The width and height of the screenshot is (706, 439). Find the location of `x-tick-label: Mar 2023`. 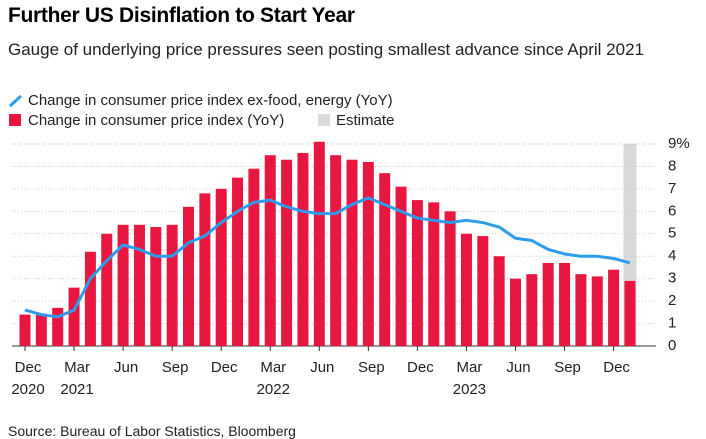

x-tick-label: Mar 2023 is located at coordinates (469, 378).